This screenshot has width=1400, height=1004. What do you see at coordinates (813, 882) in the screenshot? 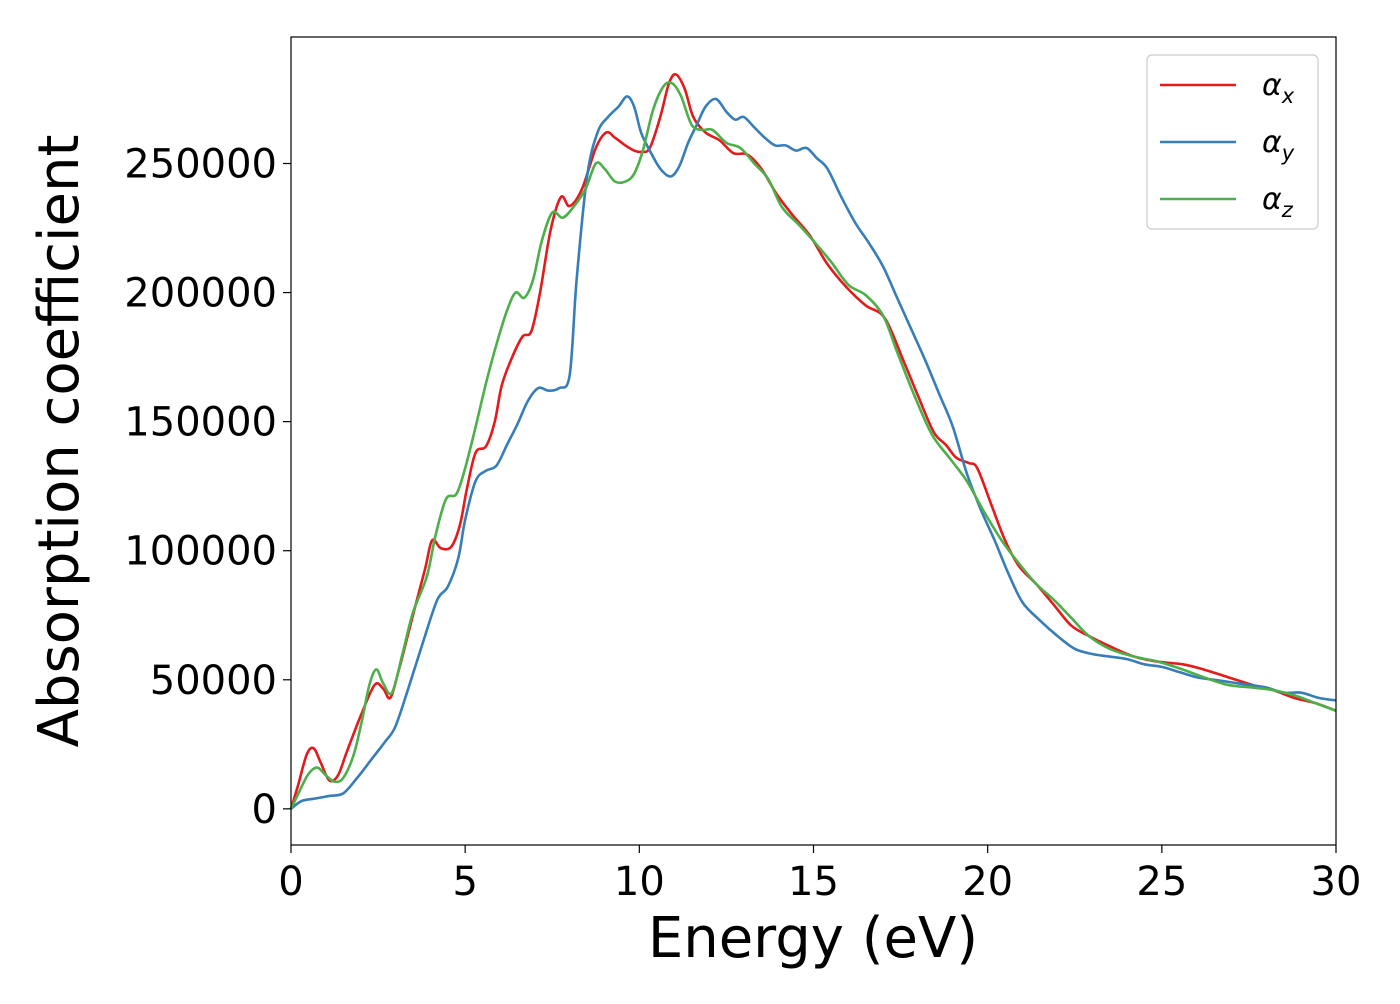
I see `x-tick-label: 15` at bounding box center [813, 882].